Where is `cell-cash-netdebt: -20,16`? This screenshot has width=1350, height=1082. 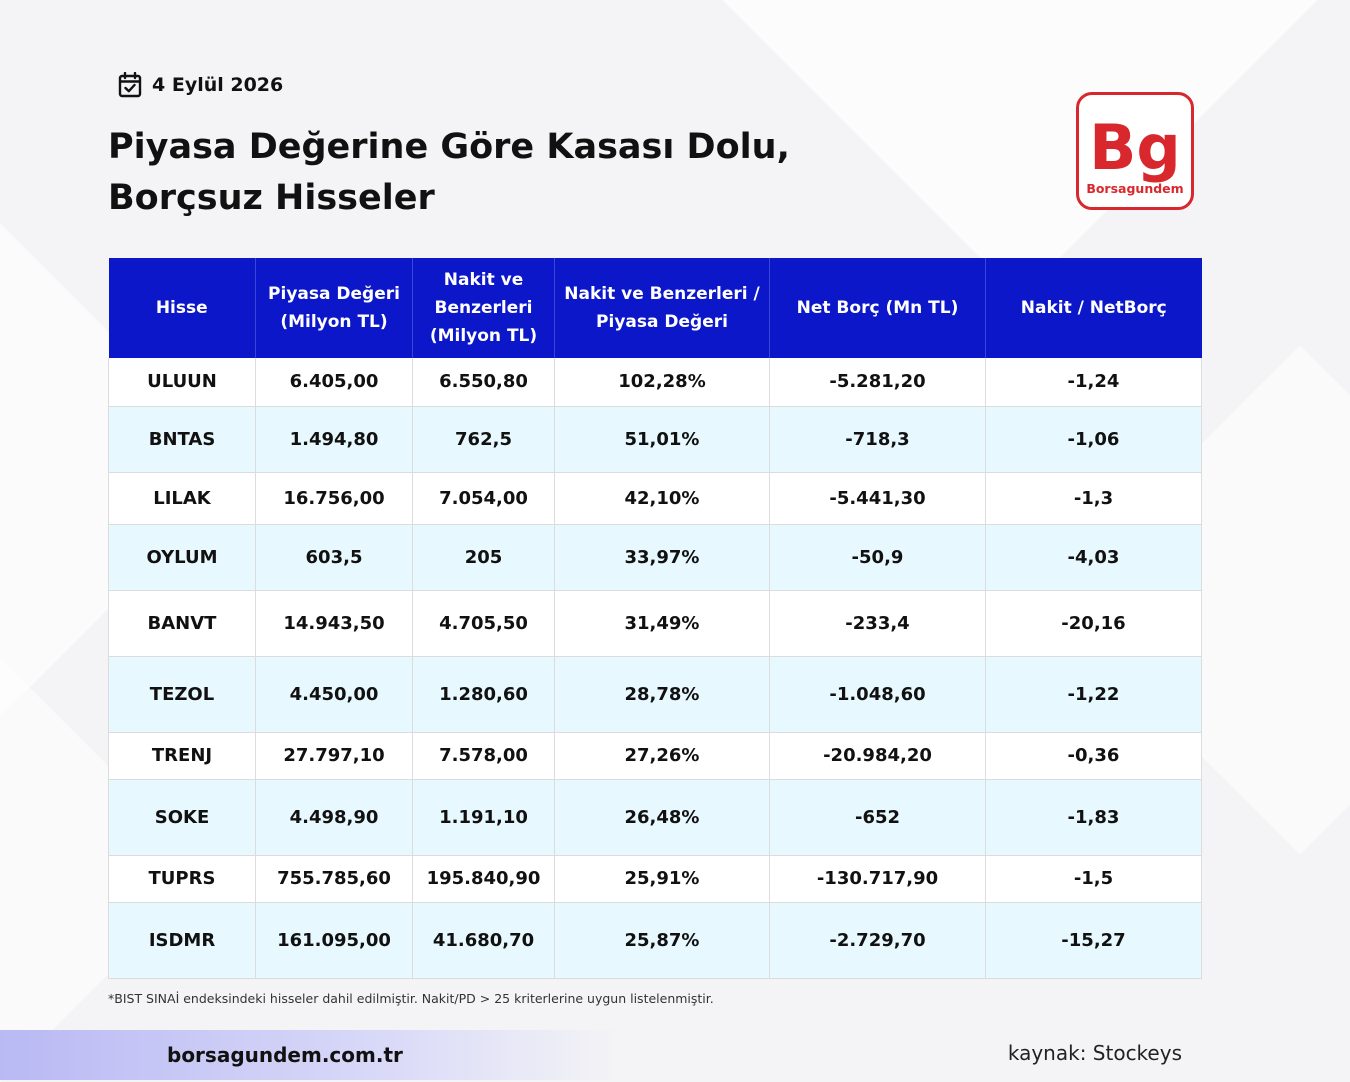 cell-cash-netdebt: -20,16 is located at coordinates (1093, 623).